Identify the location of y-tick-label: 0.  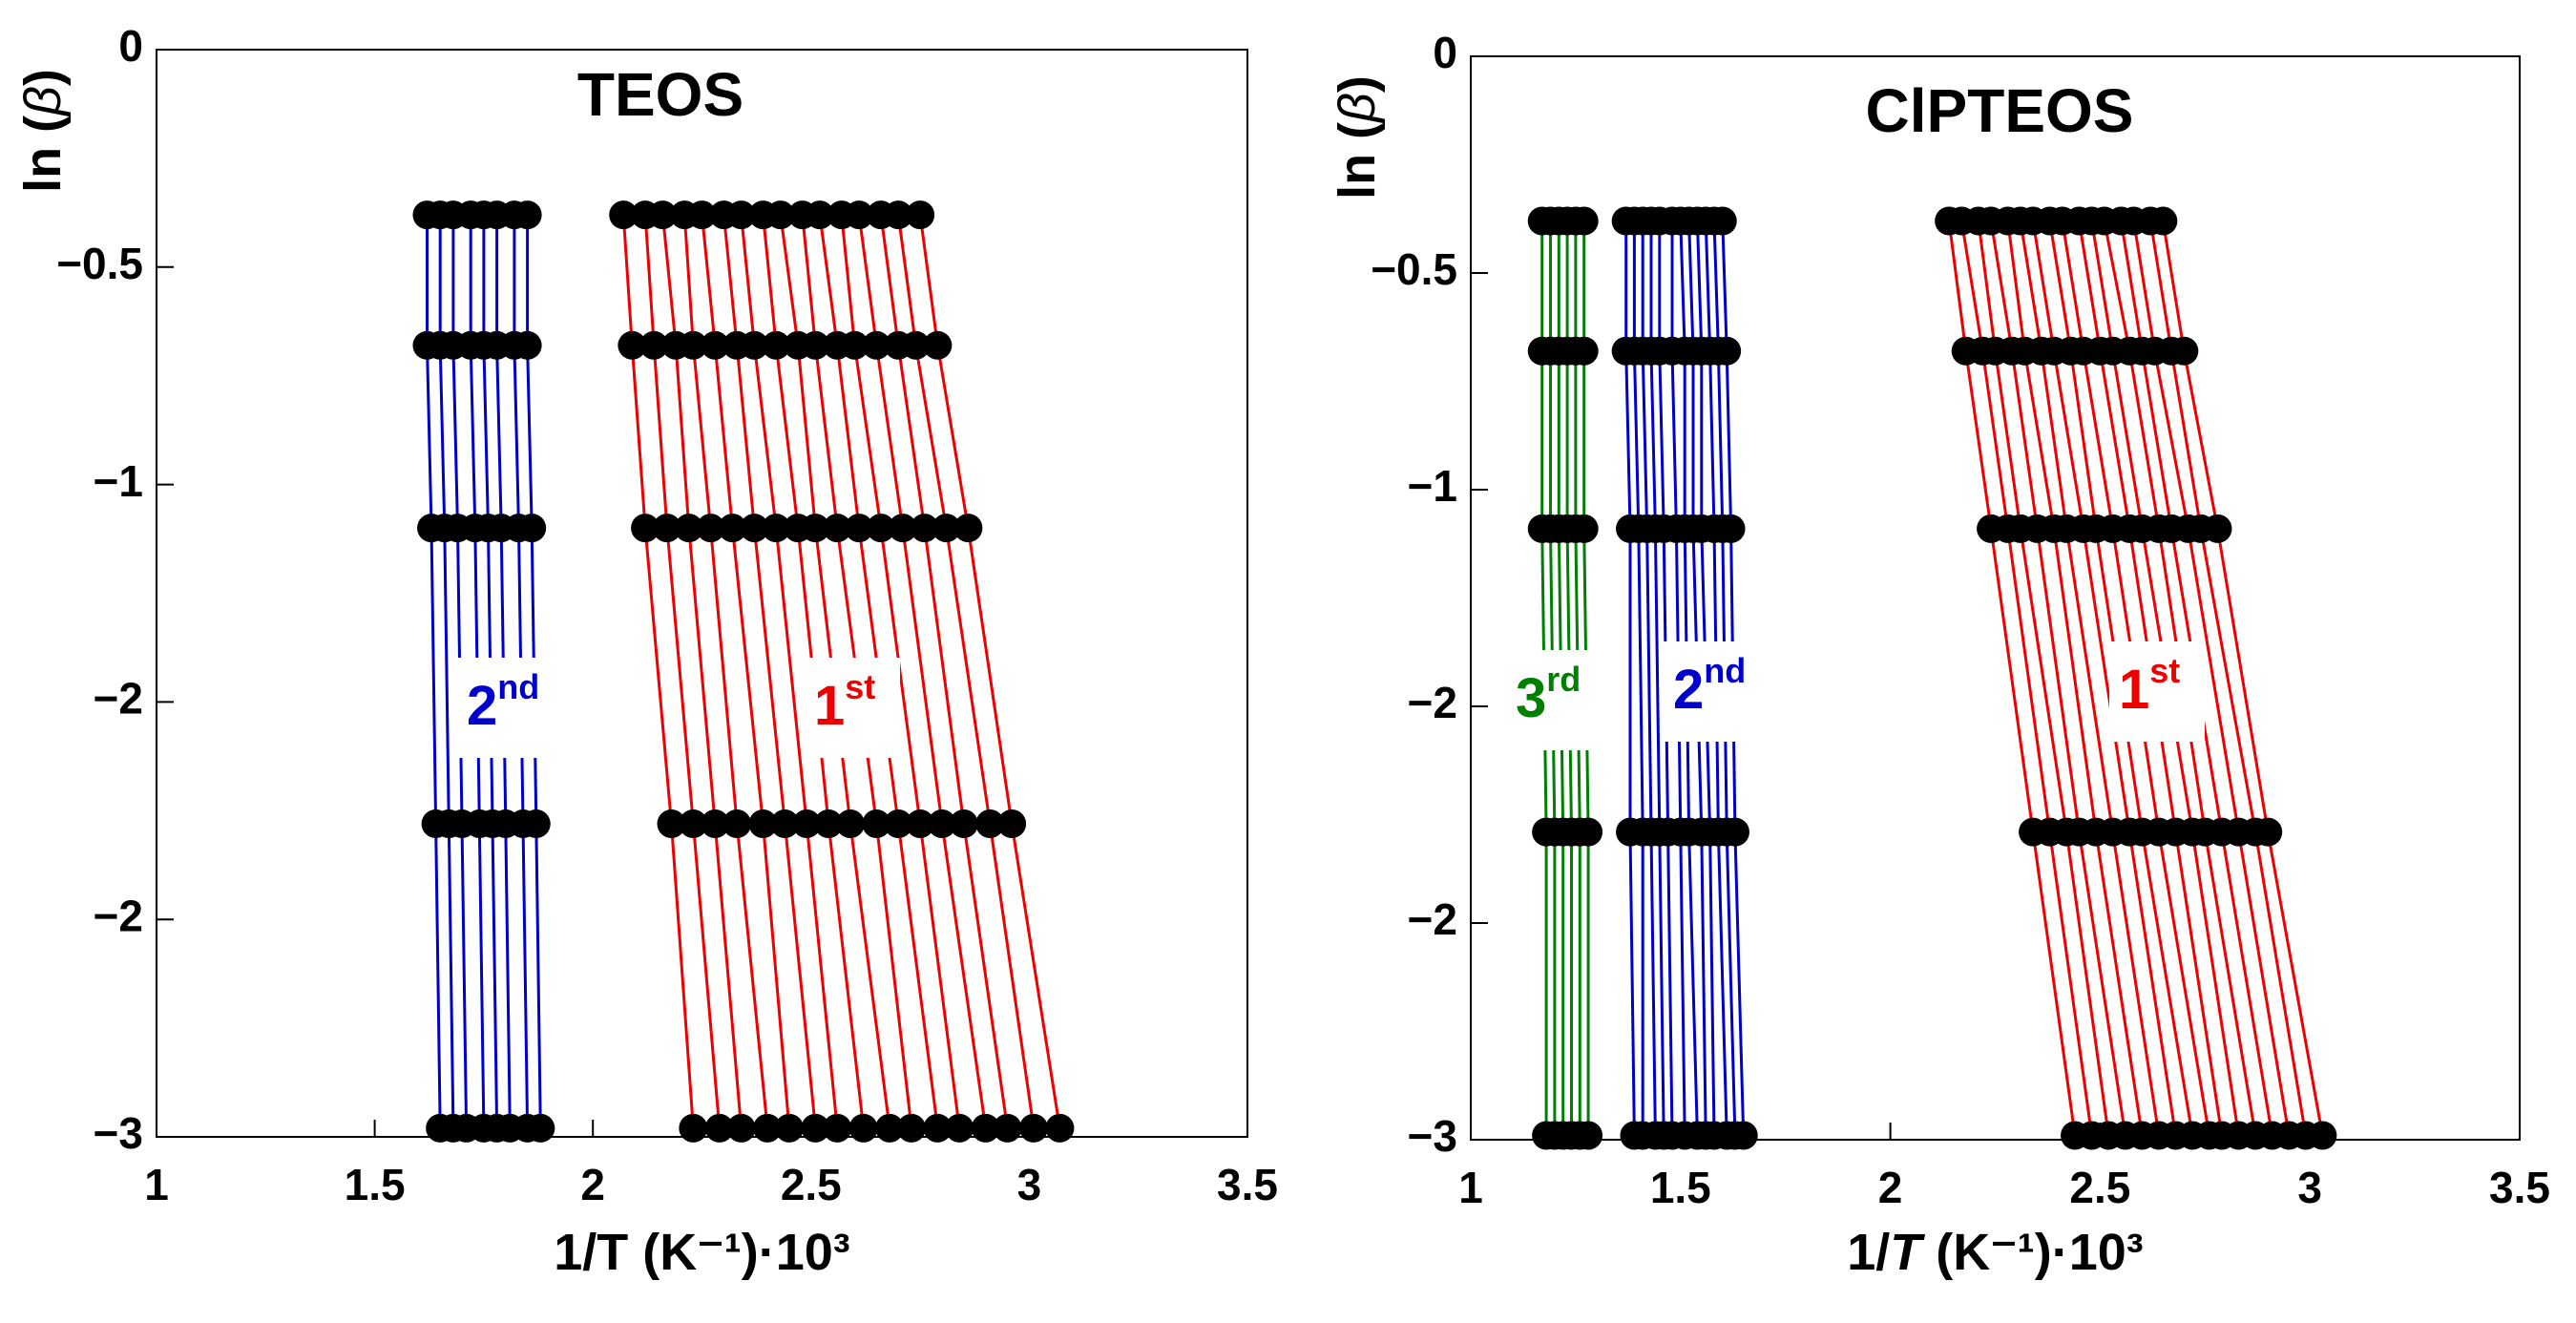
(1445, 52).